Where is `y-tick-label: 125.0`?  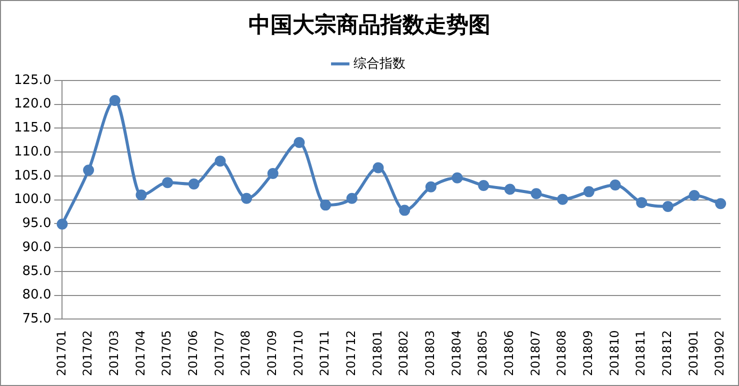
y-tick-label: 125.0 is located at coordinates (33, 80).